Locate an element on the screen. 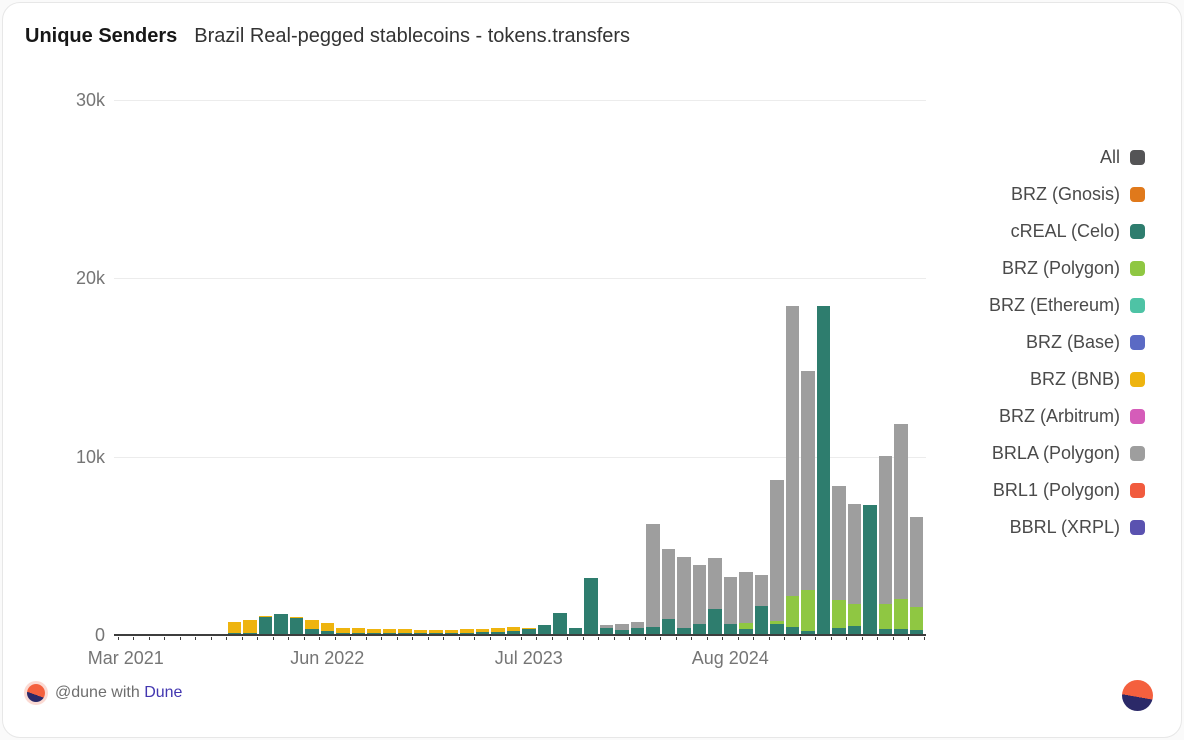  legend-item: BBRL (XRPL) is located at coordinates (1067, 527).